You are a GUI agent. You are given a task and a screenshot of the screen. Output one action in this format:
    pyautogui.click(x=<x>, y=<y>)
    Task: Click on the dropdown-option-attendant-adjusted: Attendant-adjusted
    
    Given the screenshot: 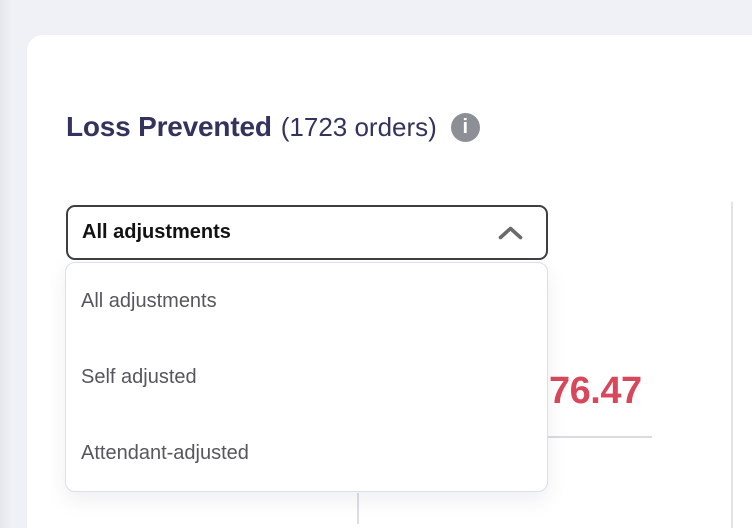 What is the action you would take?
    pyautogui.click(x=165, y=452)
    